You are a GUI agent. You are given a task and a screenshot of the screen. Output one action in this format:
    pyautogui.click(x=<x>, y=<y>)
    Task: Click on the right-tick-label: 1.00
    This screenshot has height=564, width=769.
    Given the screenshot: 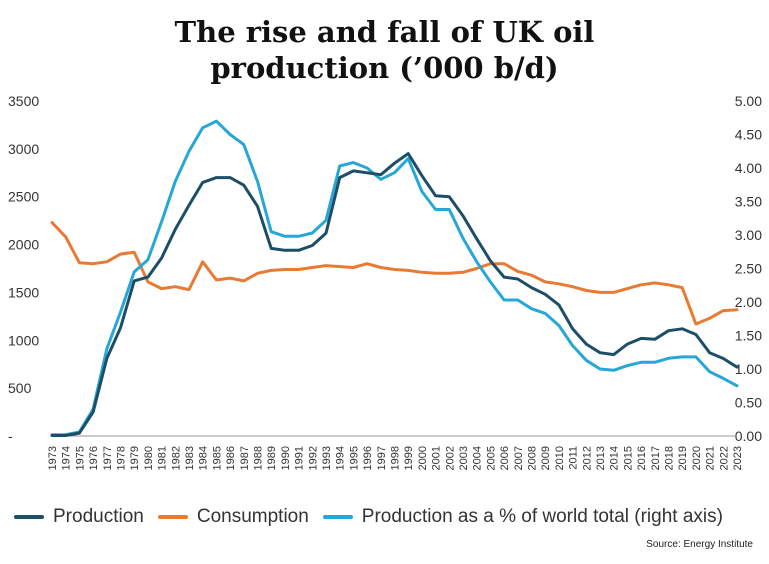 What is the action you would take?
    pyautogui.click(x=748, y=369)
    